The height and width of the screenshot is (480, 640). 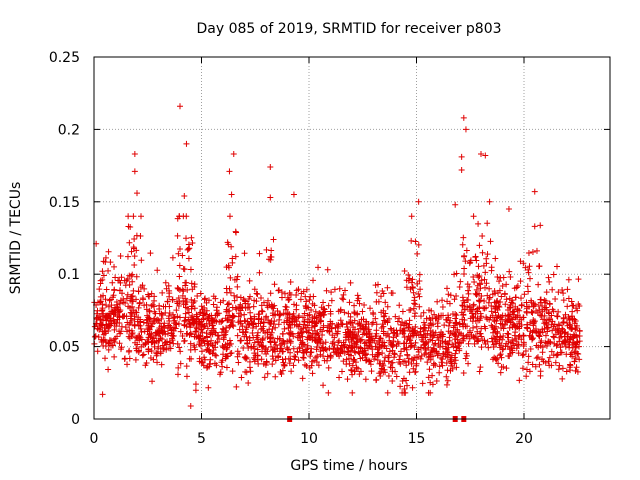 What do you see at coordinates (64, 58) in the screenshot?
I see `y-tick-label: 0.25` at bounding box center [64, 58].